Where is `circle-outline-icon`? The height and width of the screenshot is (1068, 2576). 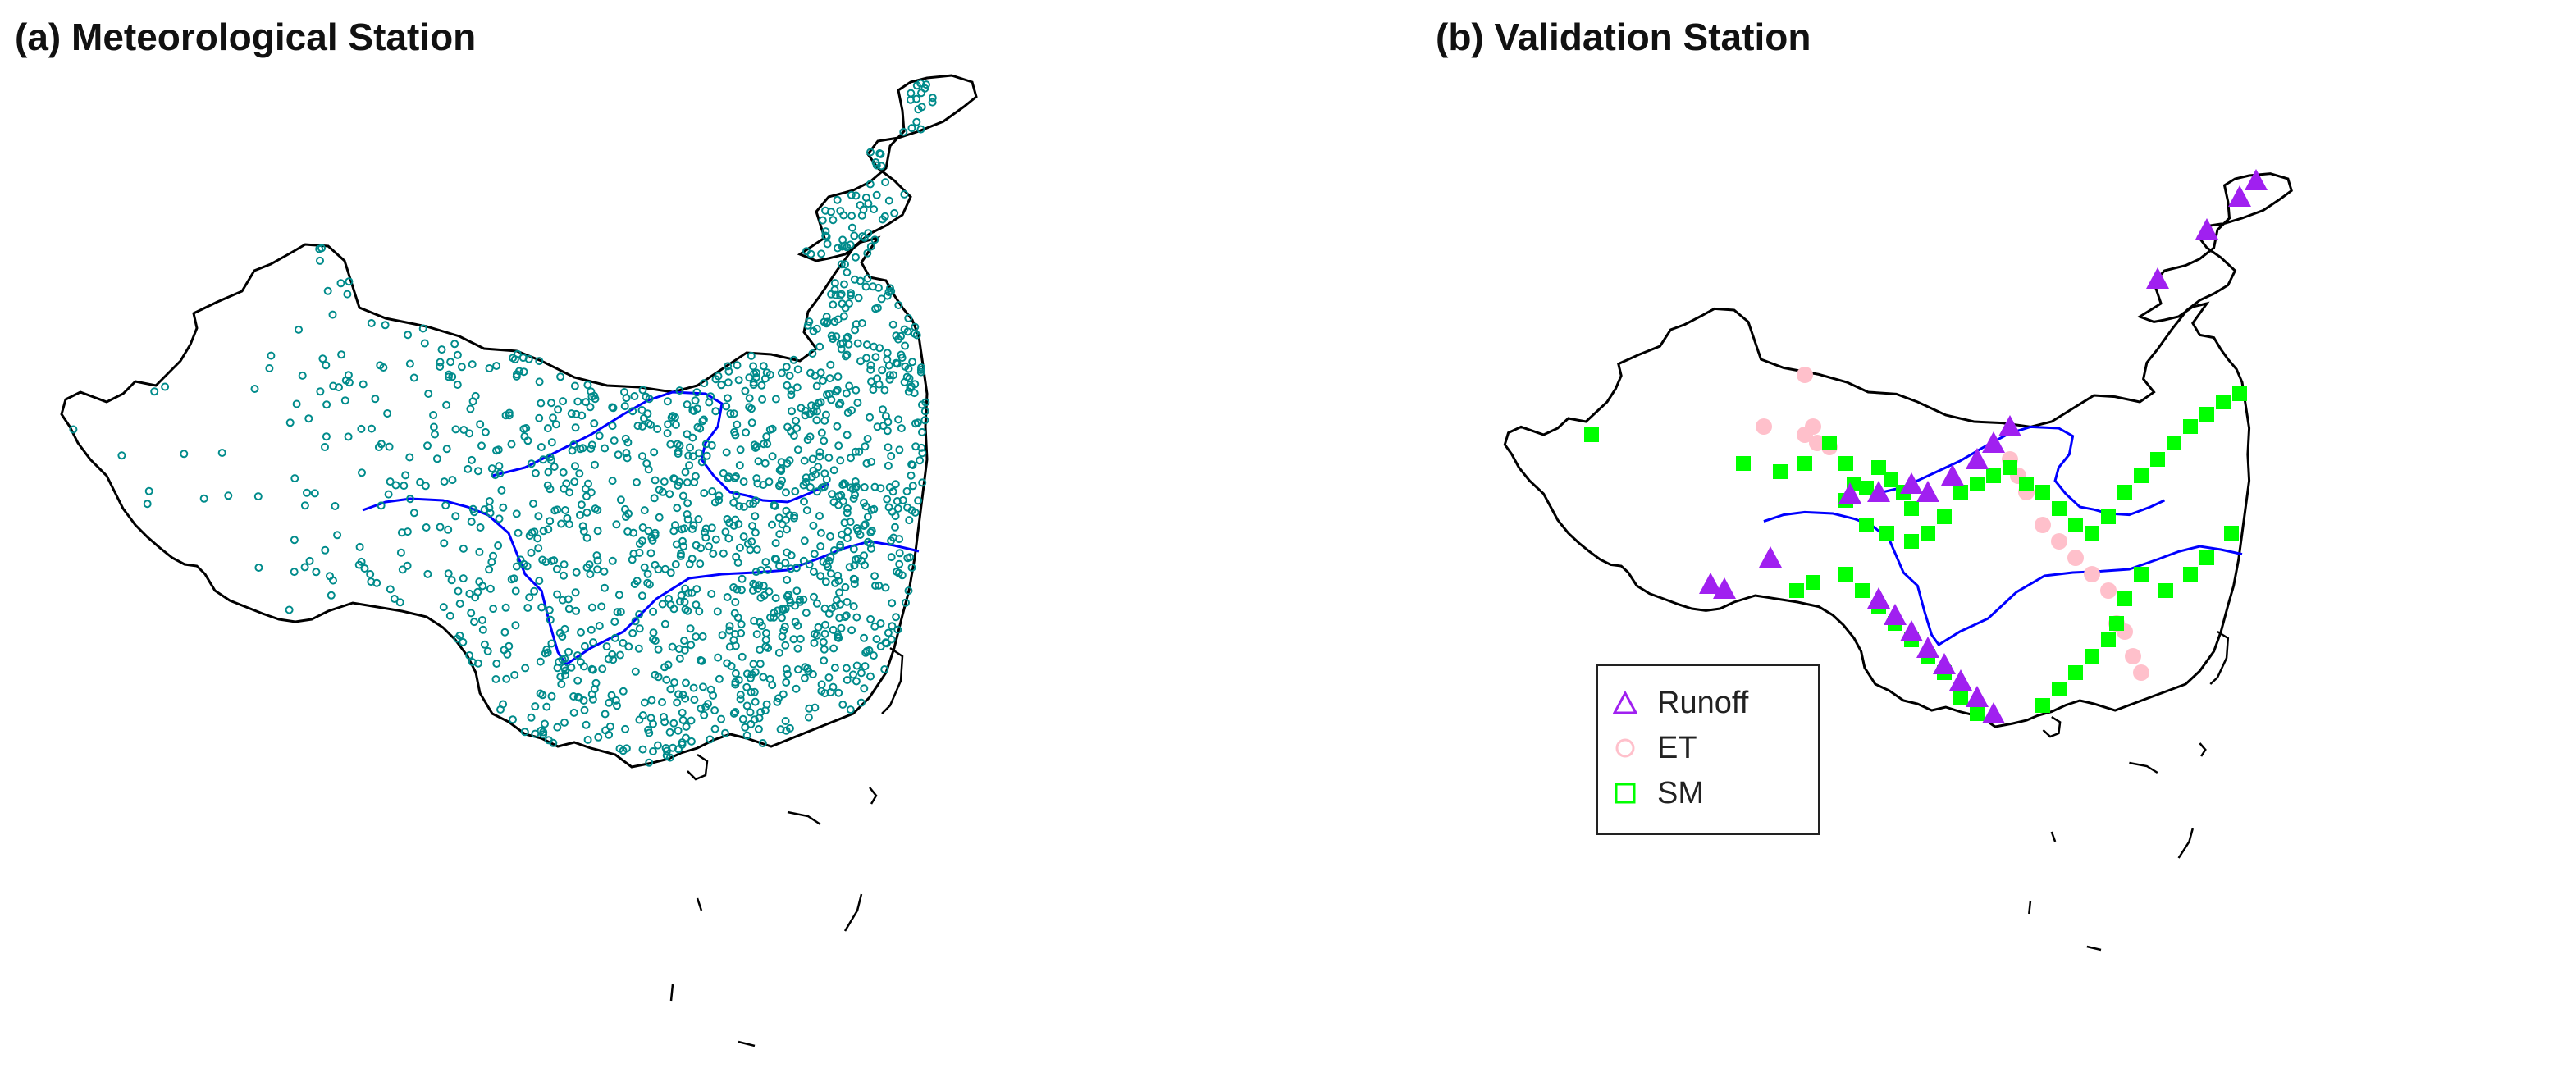
circle-outline-icon is located at coordinates (1625, 748).